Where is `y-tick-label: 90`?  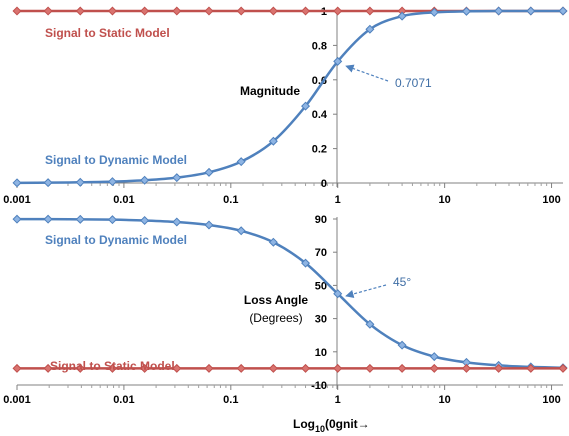
y-tick-label: 90 is located at coordinates (321, 220).